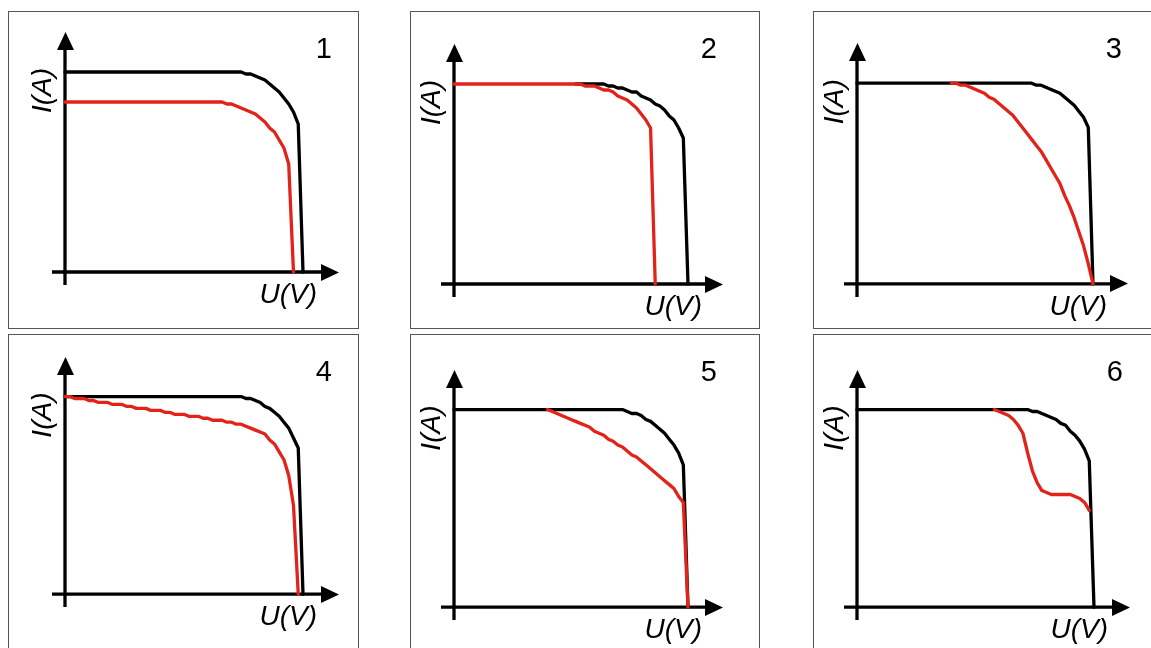 This screenshot has height=648, width=1151. Describe the element at coordinates (708, 371) in the screenshot. I see `chart-title: 5` at that location.